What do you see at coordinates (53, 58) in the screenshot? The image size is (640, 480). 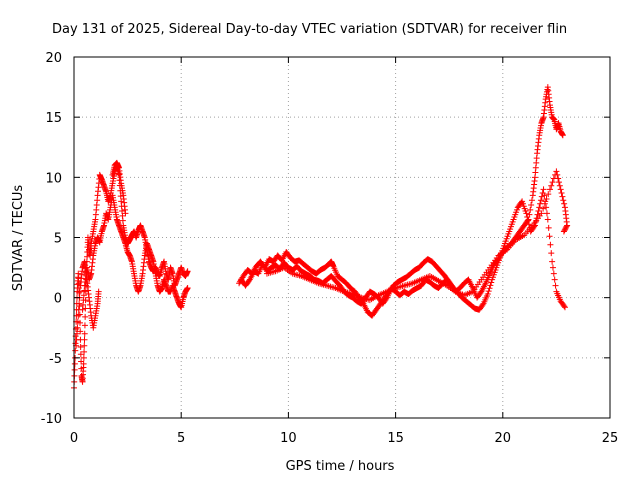 I see `y-tick-label: 20` at bounding box center [53, 58].